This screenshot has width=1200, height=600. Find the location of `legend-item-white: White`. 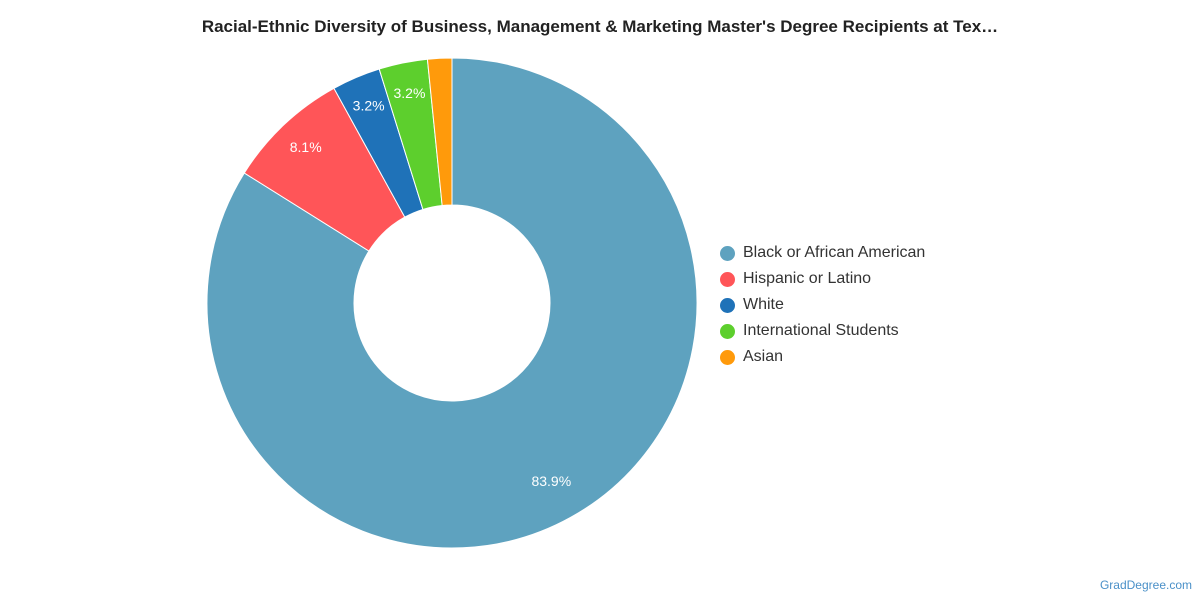

legend-item-white: White is located at coordinates (822, 305).